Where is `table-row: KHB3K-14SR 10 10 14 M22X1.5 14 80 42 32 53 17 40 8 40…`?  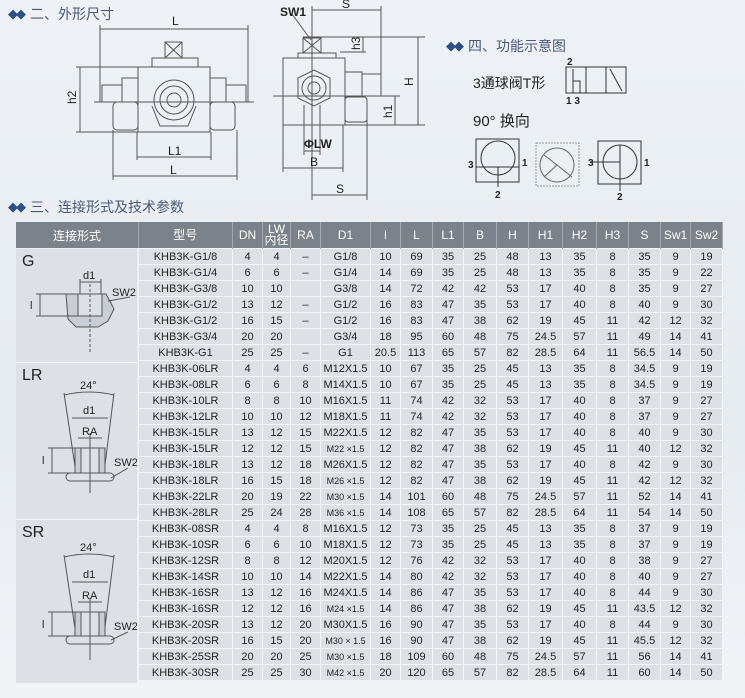 table-row: KHB3K-14SR 10 10 14 M22X1.5 14 80 42 32 53 17 40 8 40… is located at coordinates (430, 576).